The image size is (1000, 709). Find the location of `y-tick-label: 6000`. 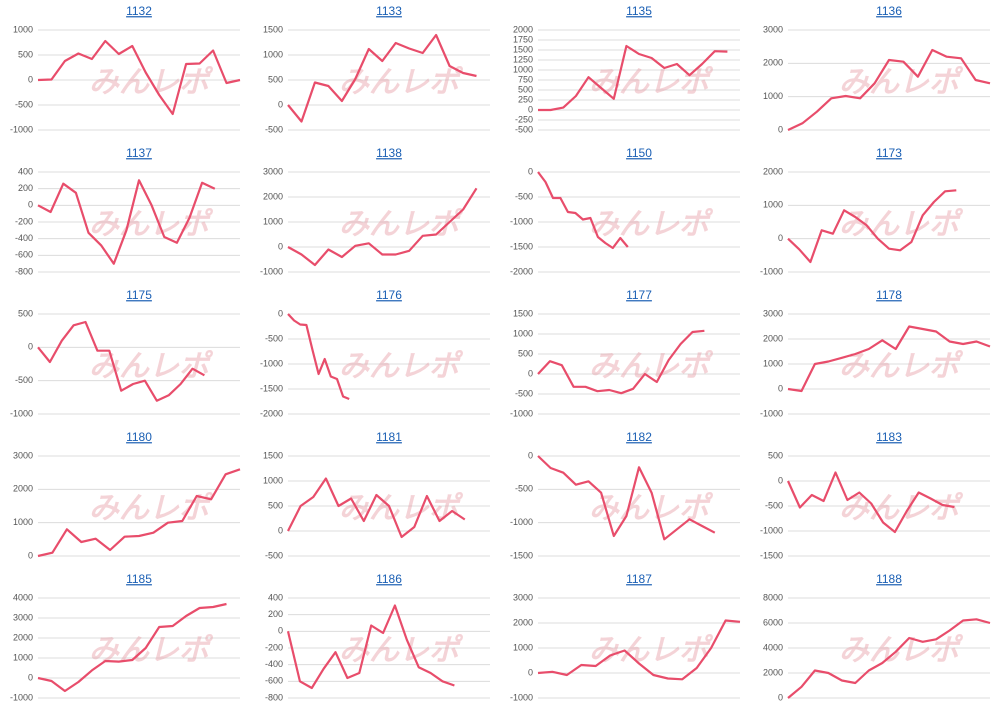

y-tick-label: 6000 is located at coordinates (773, 622).